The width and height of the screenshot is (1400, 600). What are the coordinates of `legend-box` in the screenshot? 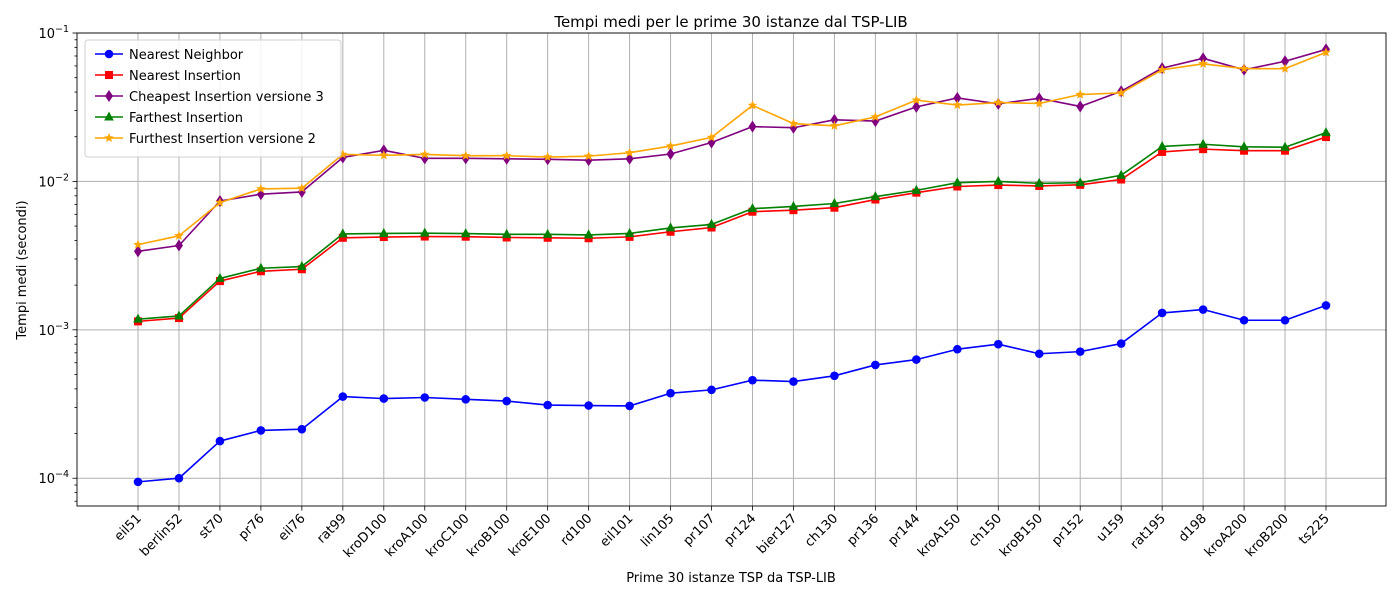 It's located at (213, 98).